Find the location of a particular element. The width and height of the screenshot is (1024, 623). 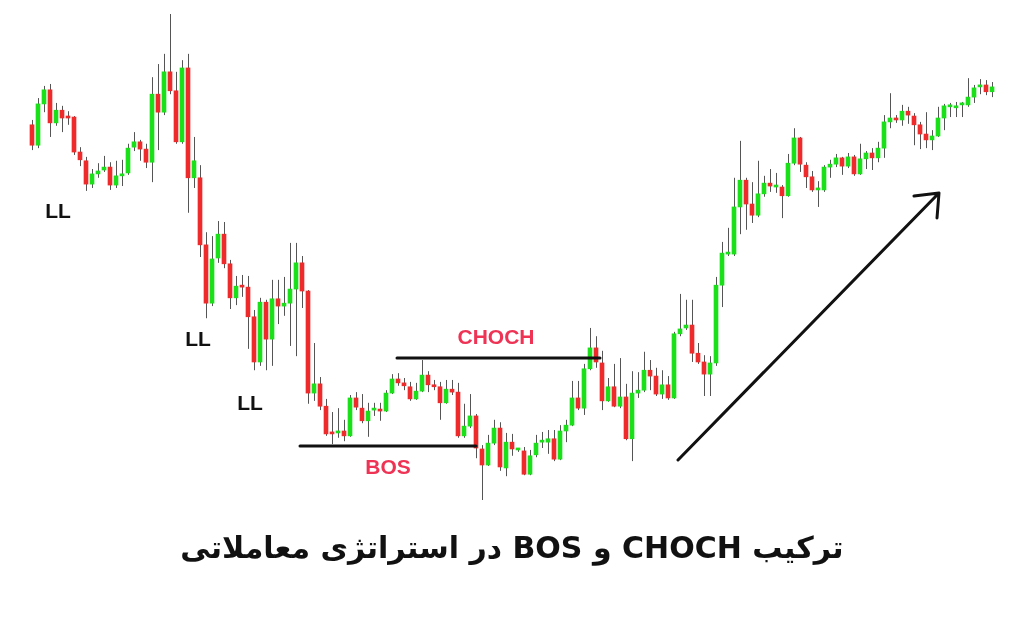

ref-line-label: CHOCH is located at coordinates (496, 336).